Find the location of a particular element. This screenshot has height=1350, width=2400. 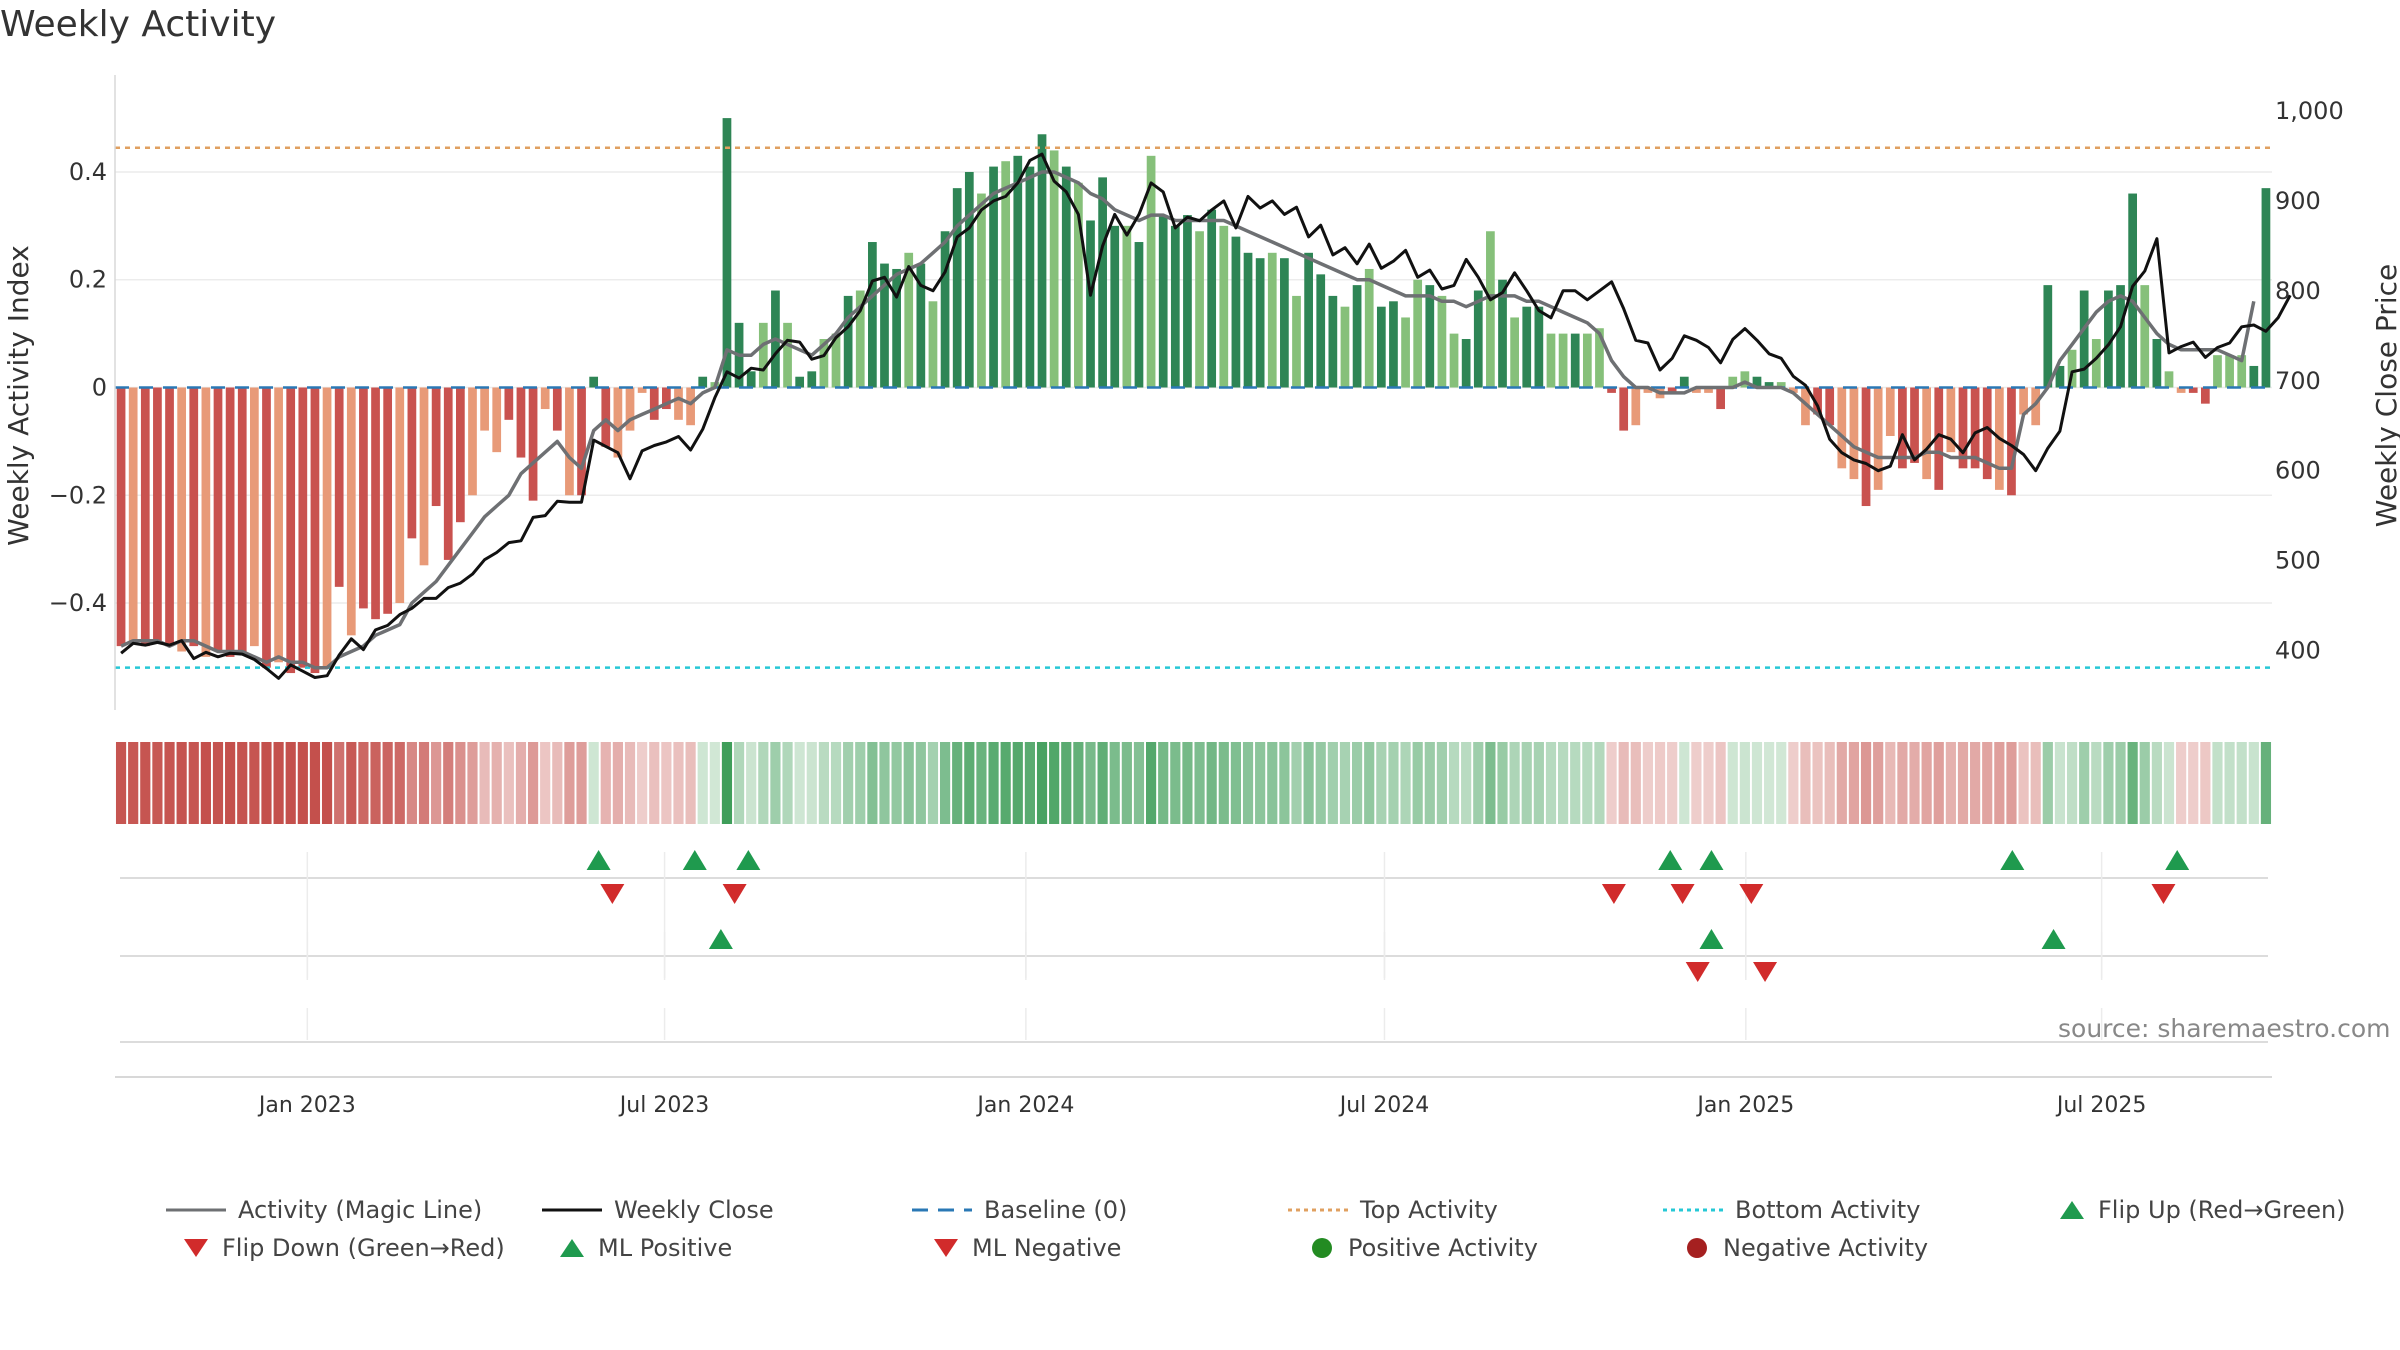

ml-negative-marker is located at coordinates (1697, 972).